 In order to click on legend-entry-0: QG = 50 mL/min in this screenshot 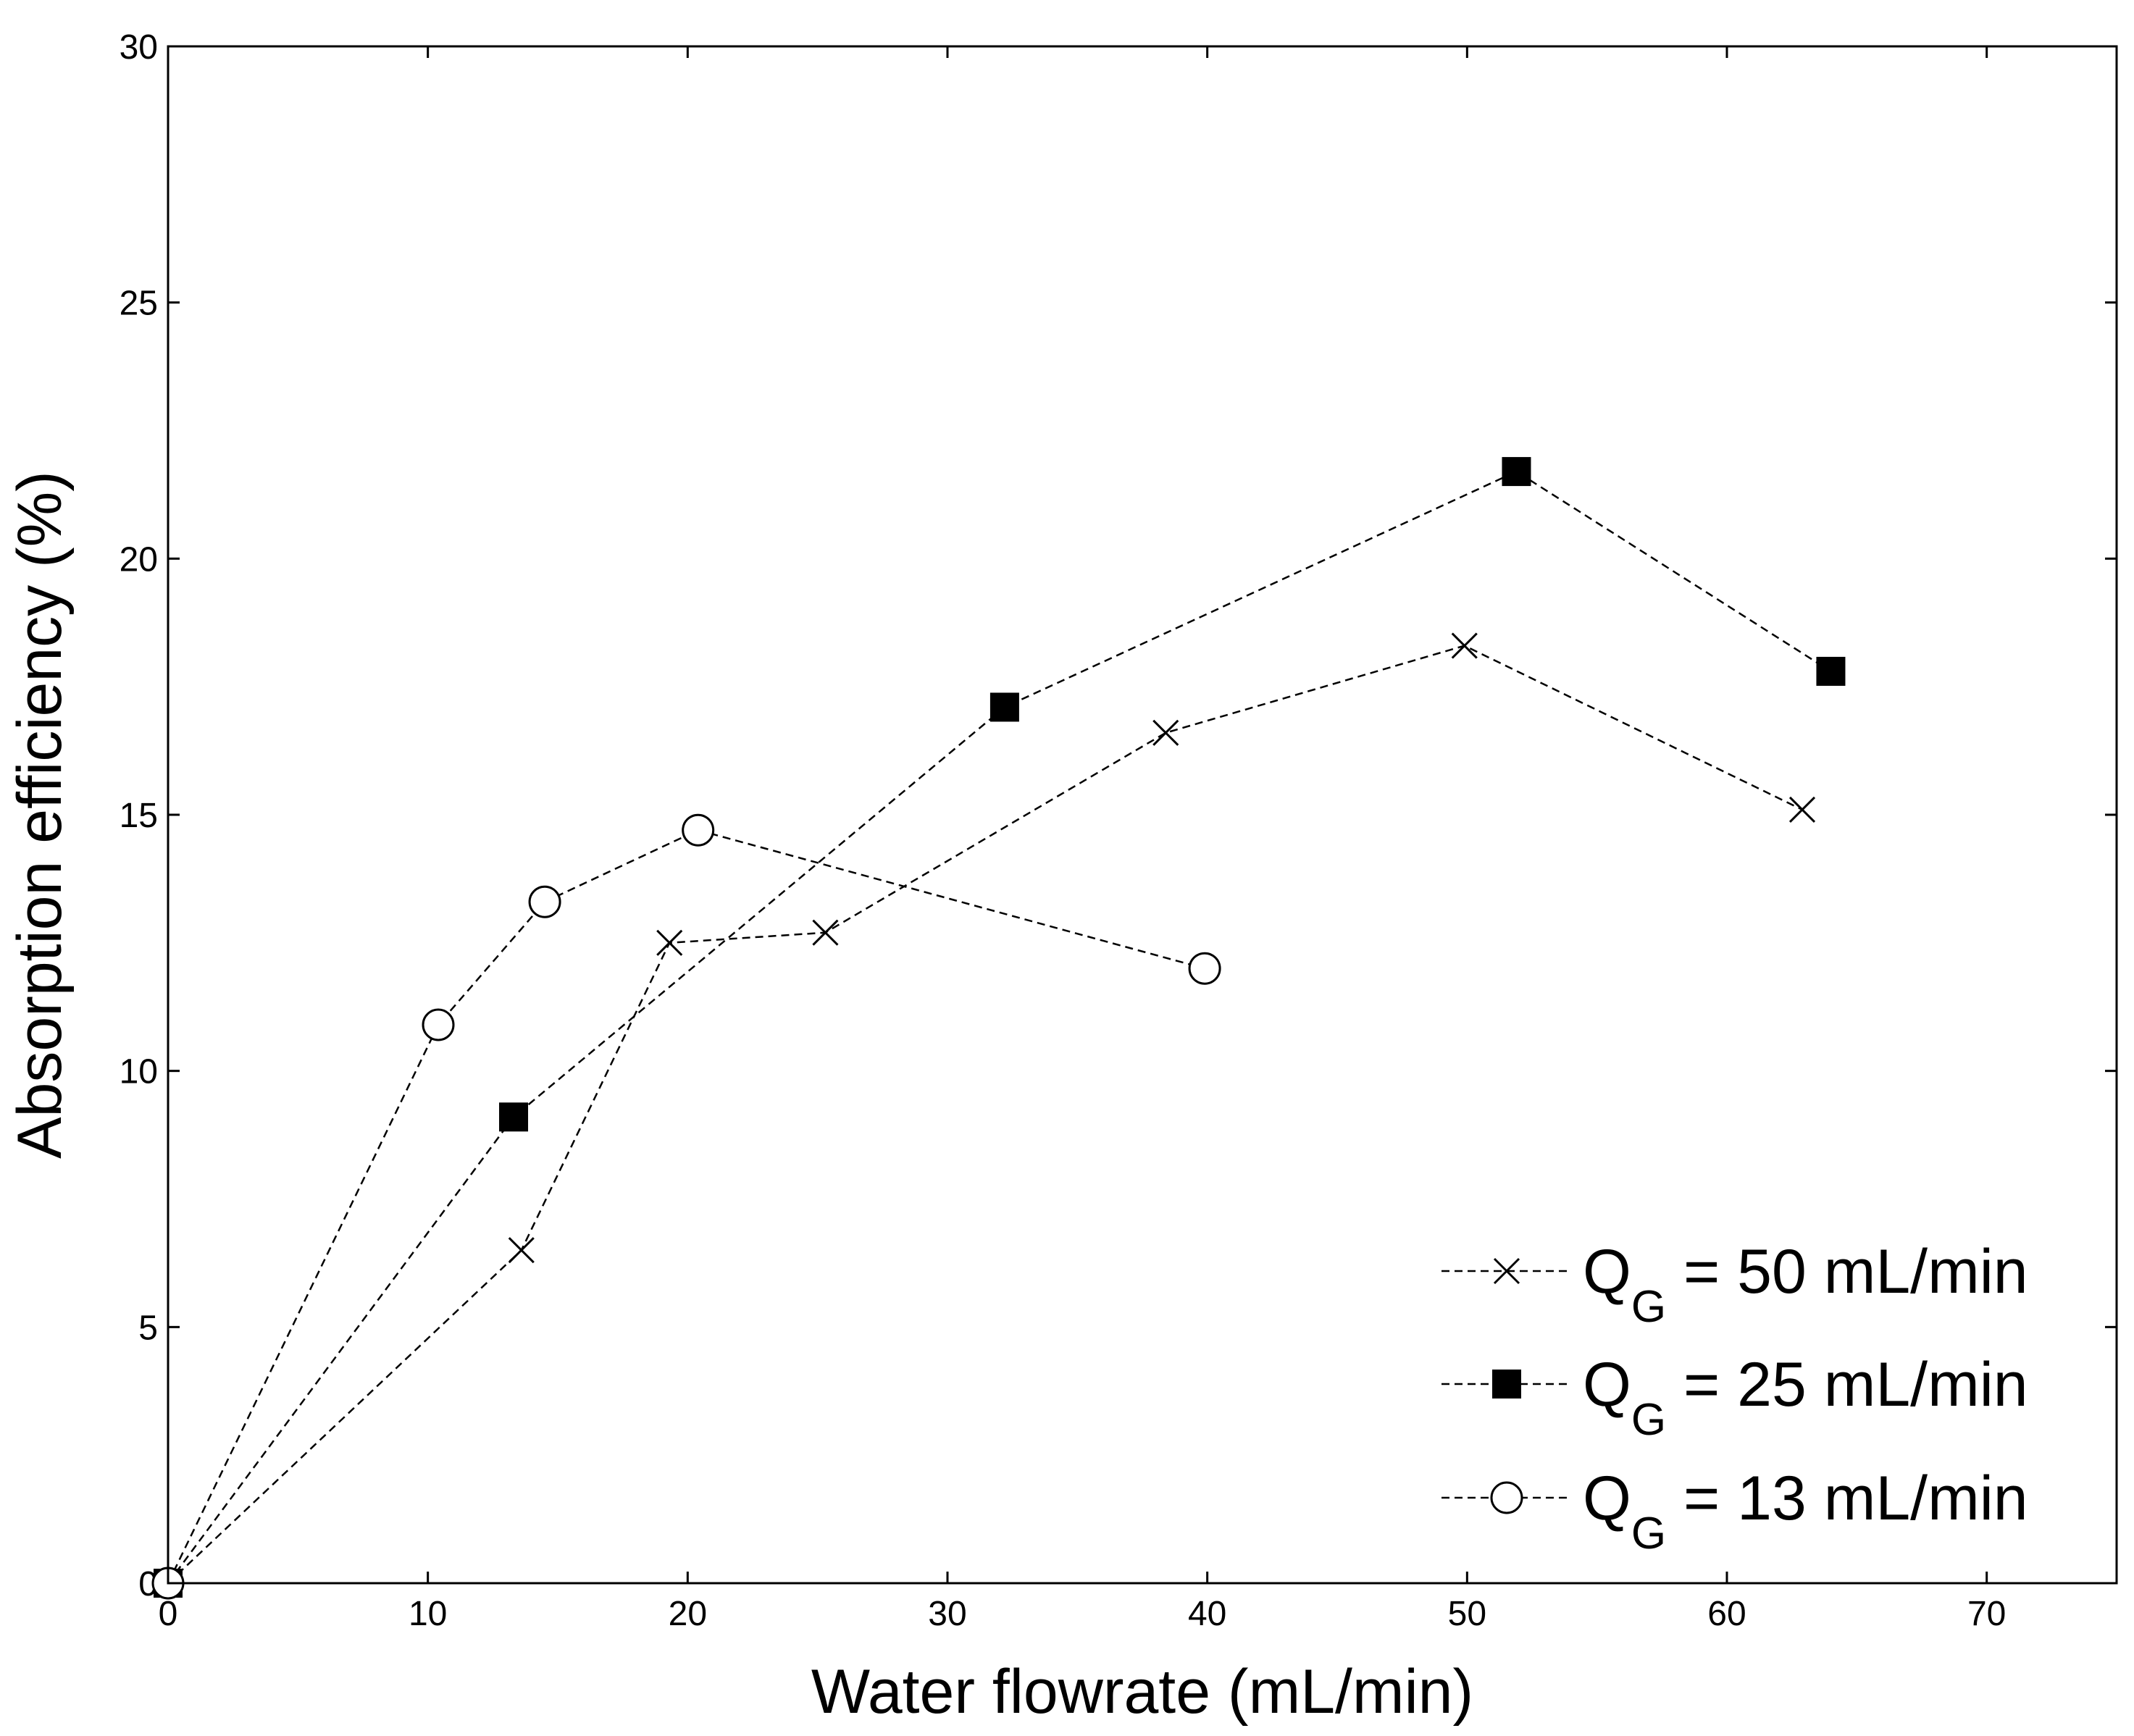, I will do `click(1735, 1284)`.